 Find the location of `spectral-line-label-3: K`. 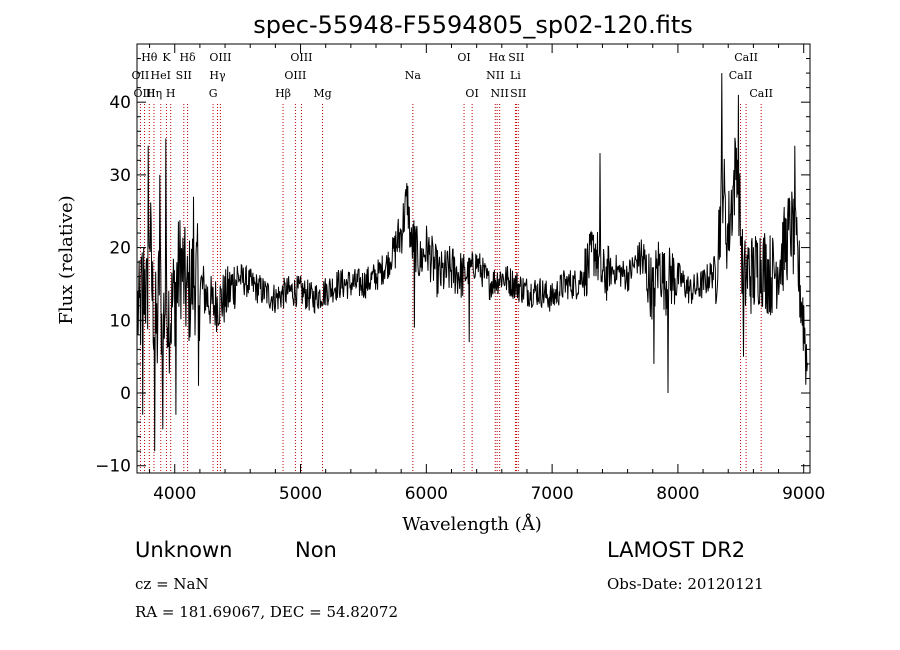

spectral-line-label-3: K is located at coordinates (166, 57).